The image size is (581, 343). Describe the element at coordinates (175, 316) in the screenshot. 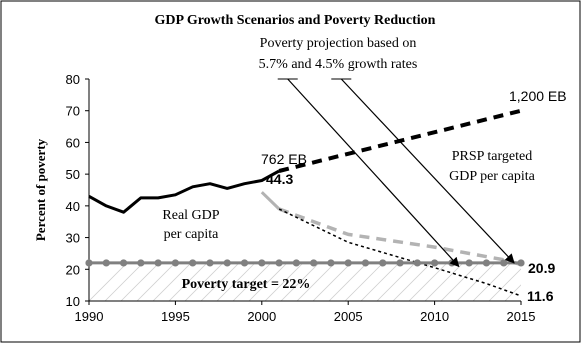

I see `x-tick-label: 1995` at that location.